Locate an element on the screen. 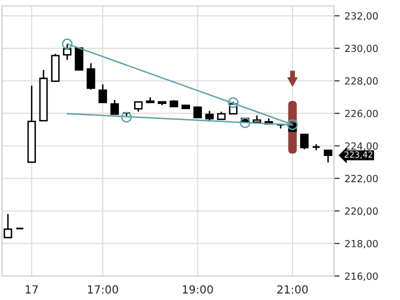 This screenshot has height=300, width=400. y-tick-label: 226,00 is located at coordinates (361, 114).